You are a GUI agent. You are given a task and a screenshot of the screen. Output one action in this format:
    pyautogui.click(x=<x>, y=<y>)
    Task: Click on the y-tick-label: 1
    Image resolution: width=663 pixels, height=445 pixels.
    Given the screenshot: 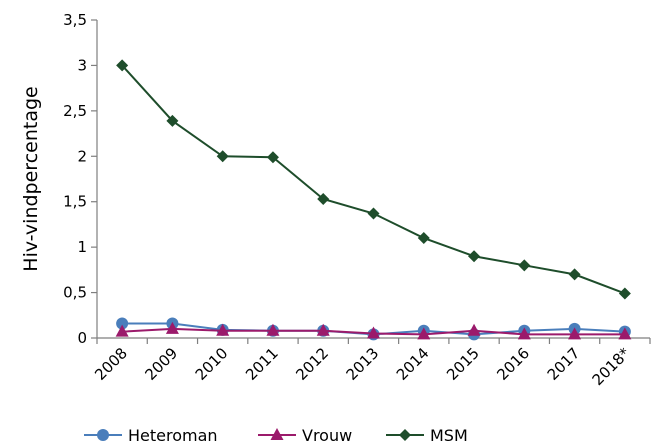 What is the action you would take?
    pyautogui.click(x=82, y=247)
    